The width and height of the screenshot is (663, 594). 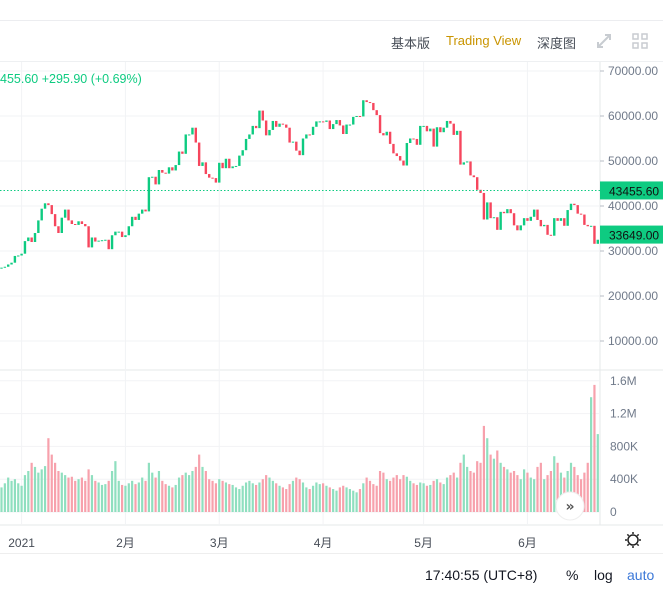 What do you see at coordinates (633, 251) in the screenshot?
I see `price-tick-label: 30000.00` at bounding box center [633, 251].